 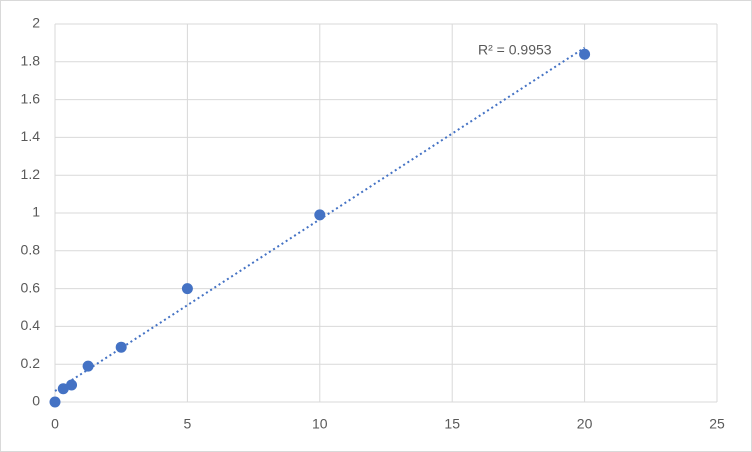 I want to click on y-tick-label: 1.6, so click(x=31, y=98).